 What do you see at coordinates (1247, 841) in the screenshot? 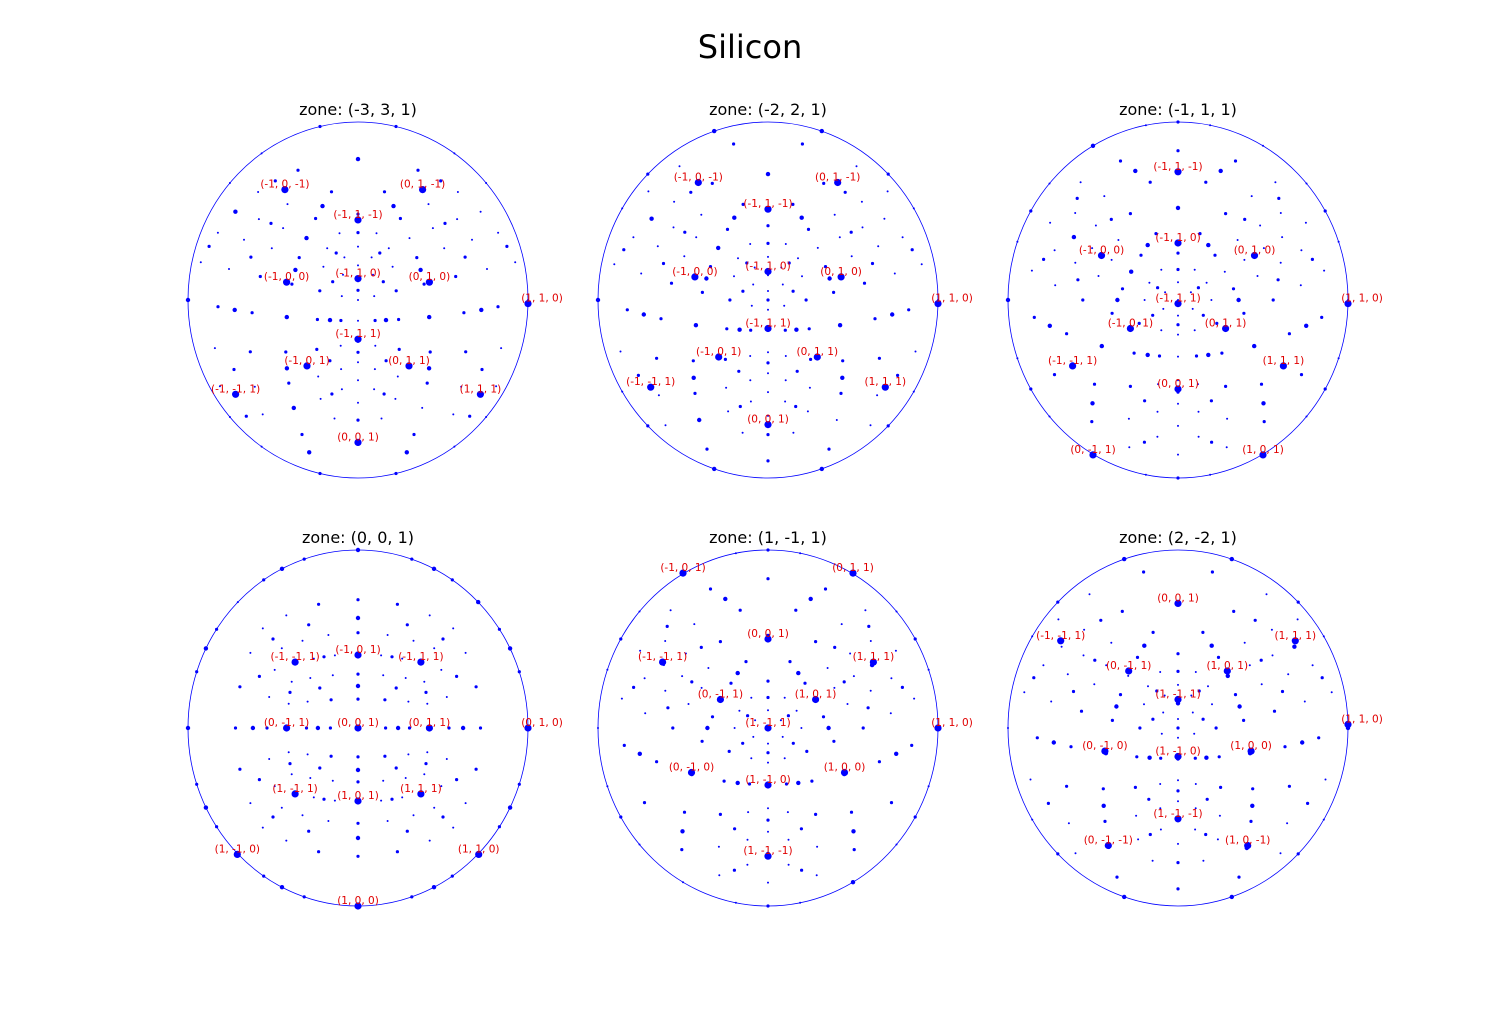
I see `pole-label: (1, 0, -1)` at bounding box center [1247, 841].